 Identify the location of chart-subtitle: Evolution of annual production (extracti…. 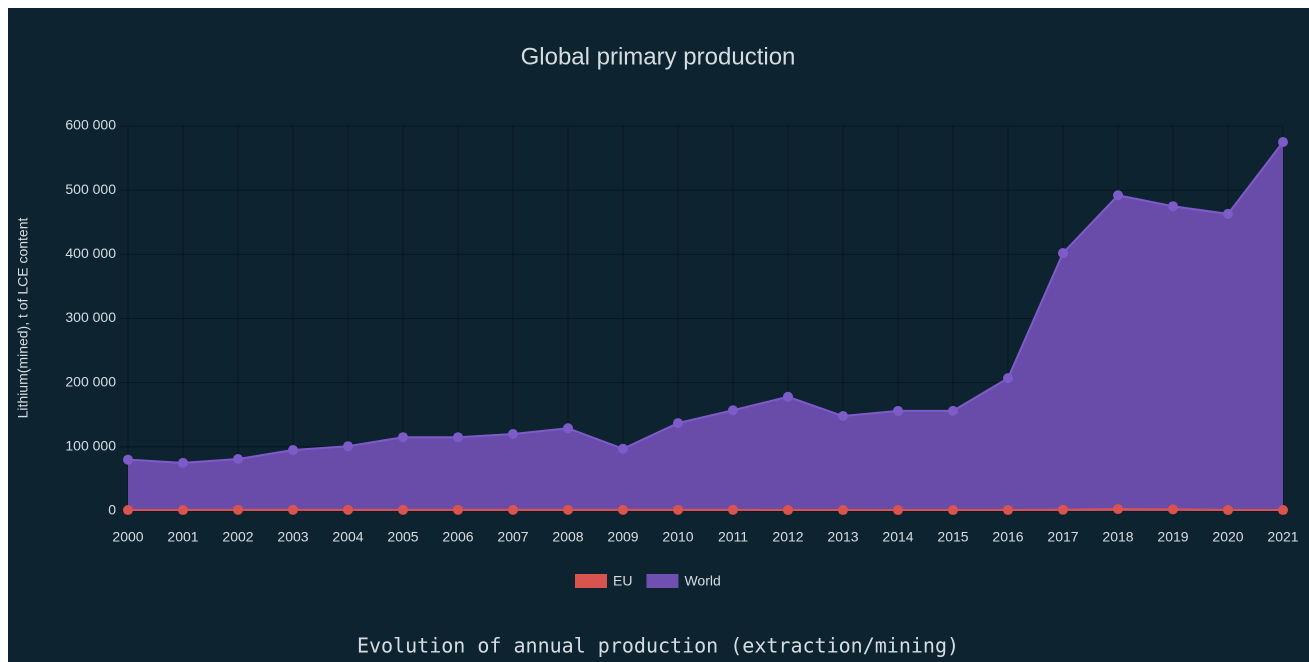
(658, 646).